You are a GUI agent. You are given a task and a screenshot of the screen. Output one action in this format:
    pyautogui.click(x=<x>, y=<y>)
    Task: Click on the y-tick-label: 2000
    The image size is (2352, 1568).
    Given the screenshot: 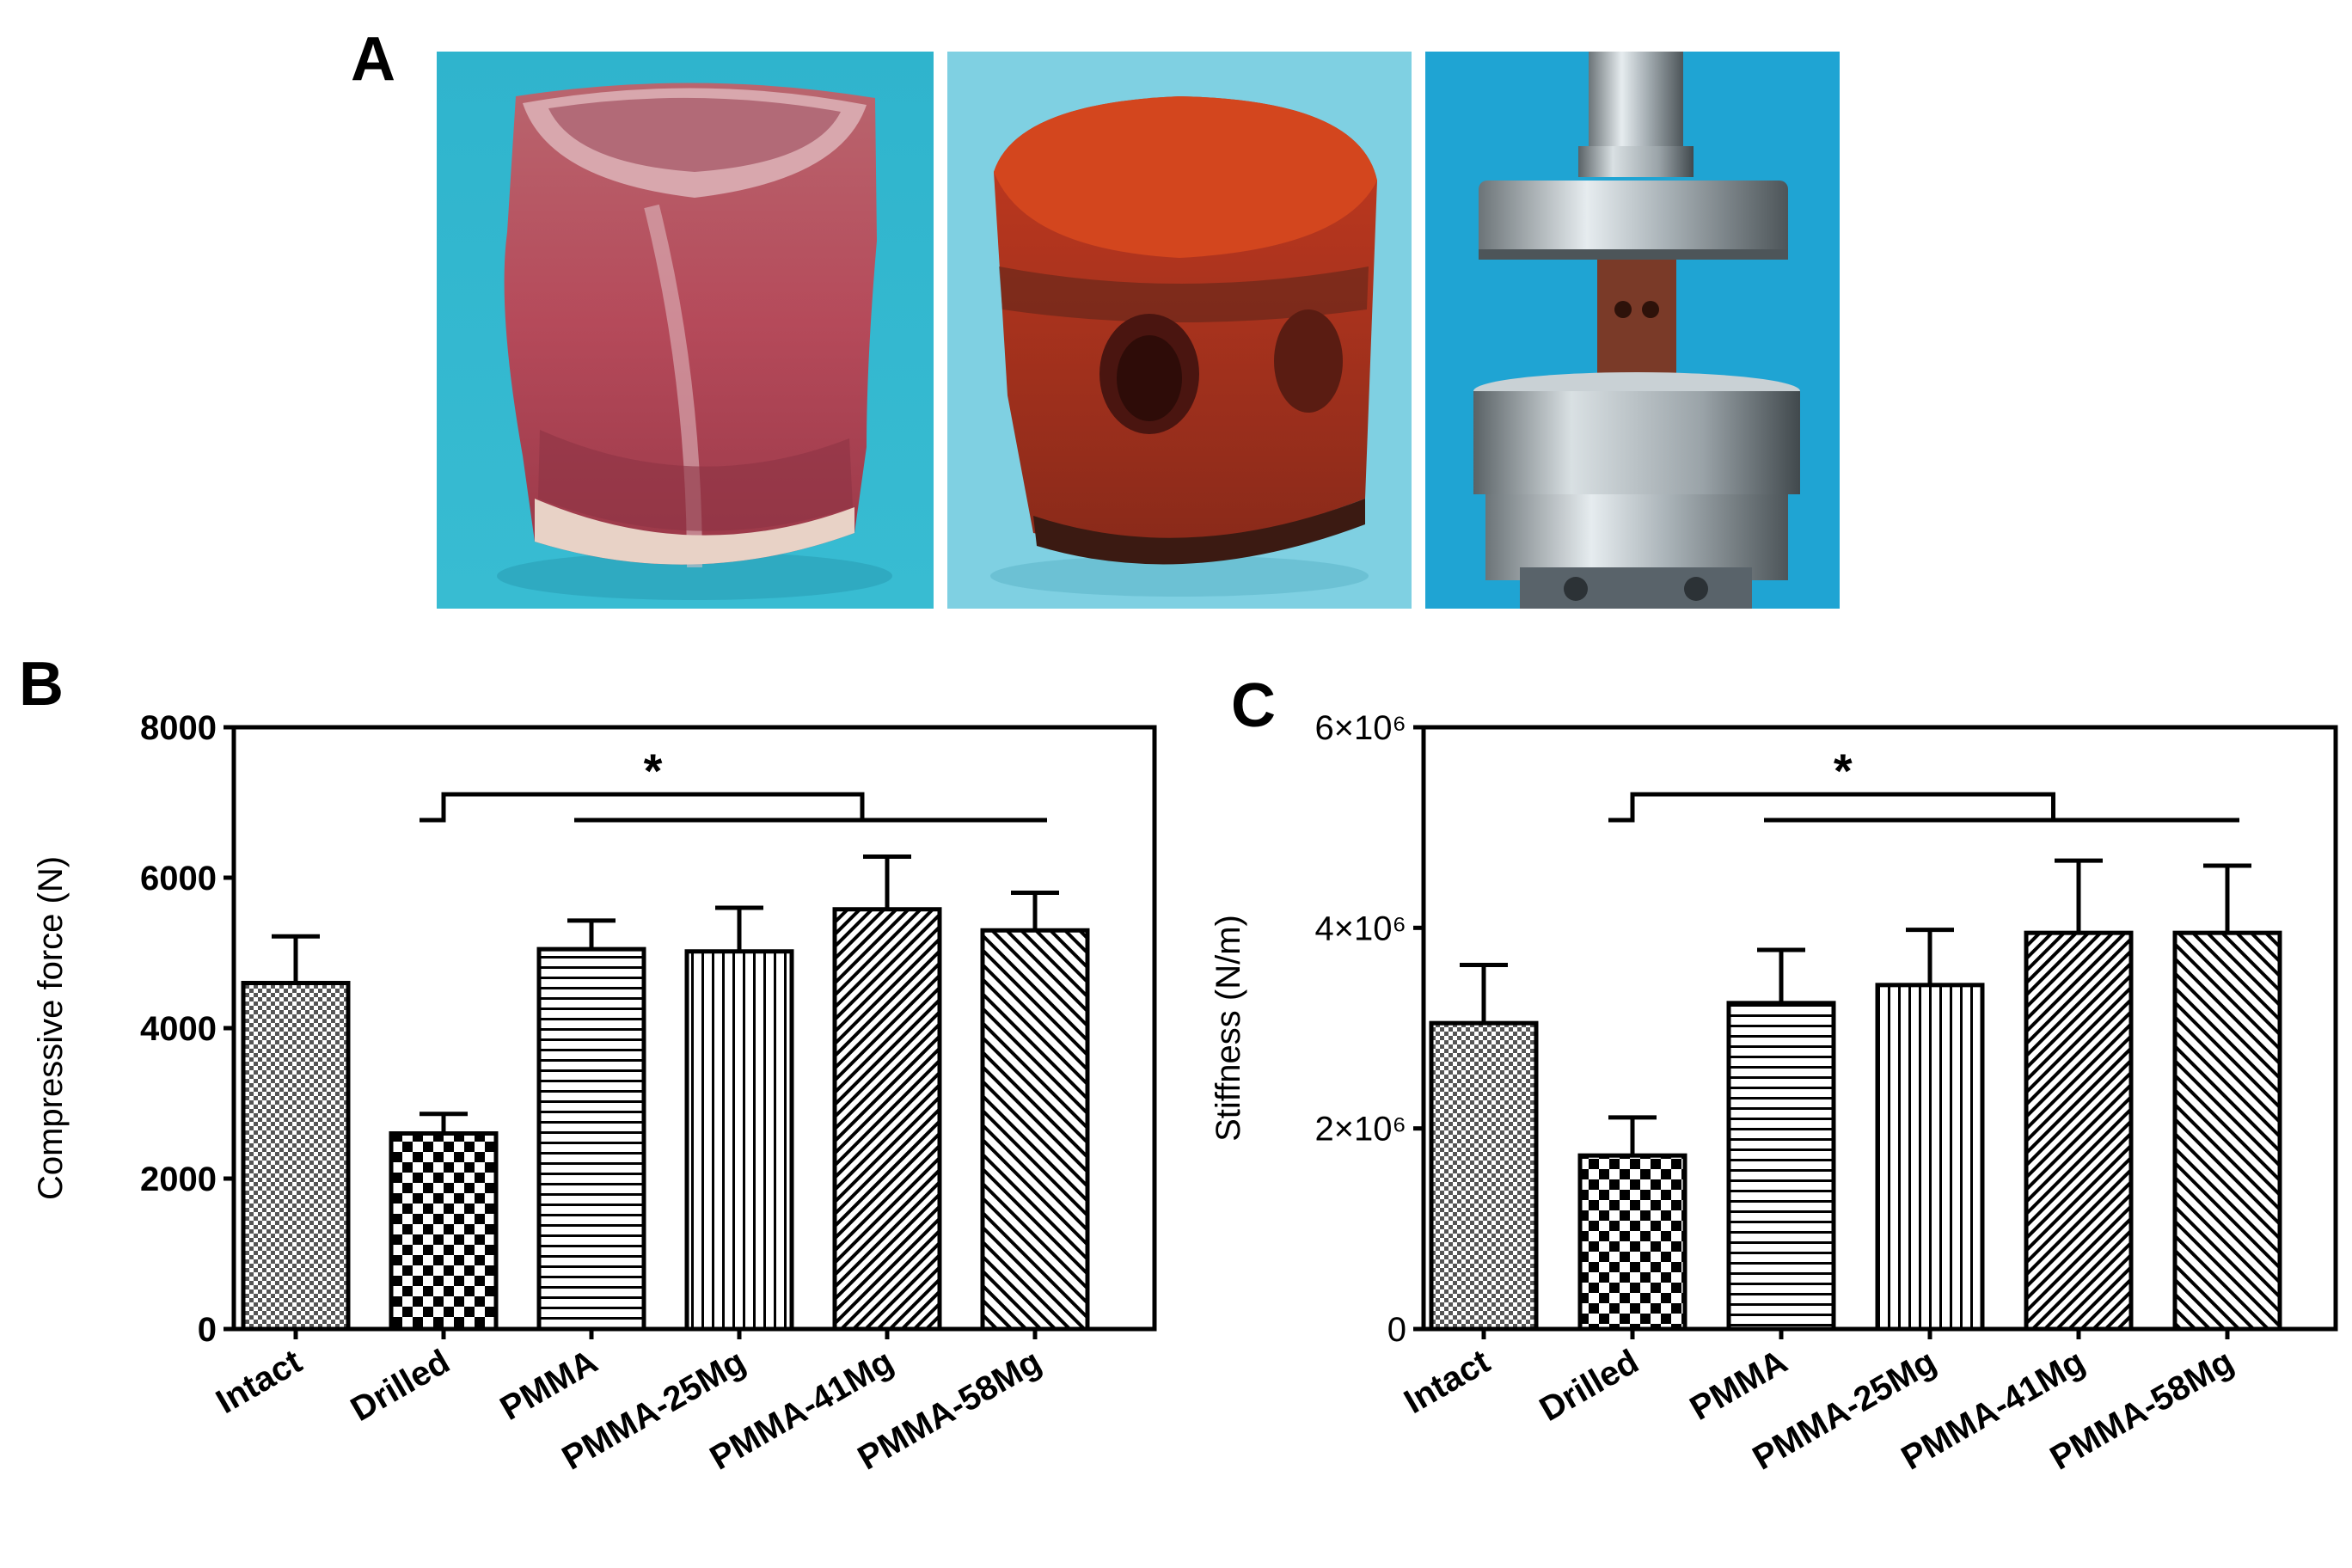 What is the action you would take?
    pyautogui.click(x=178, y=1179)
    